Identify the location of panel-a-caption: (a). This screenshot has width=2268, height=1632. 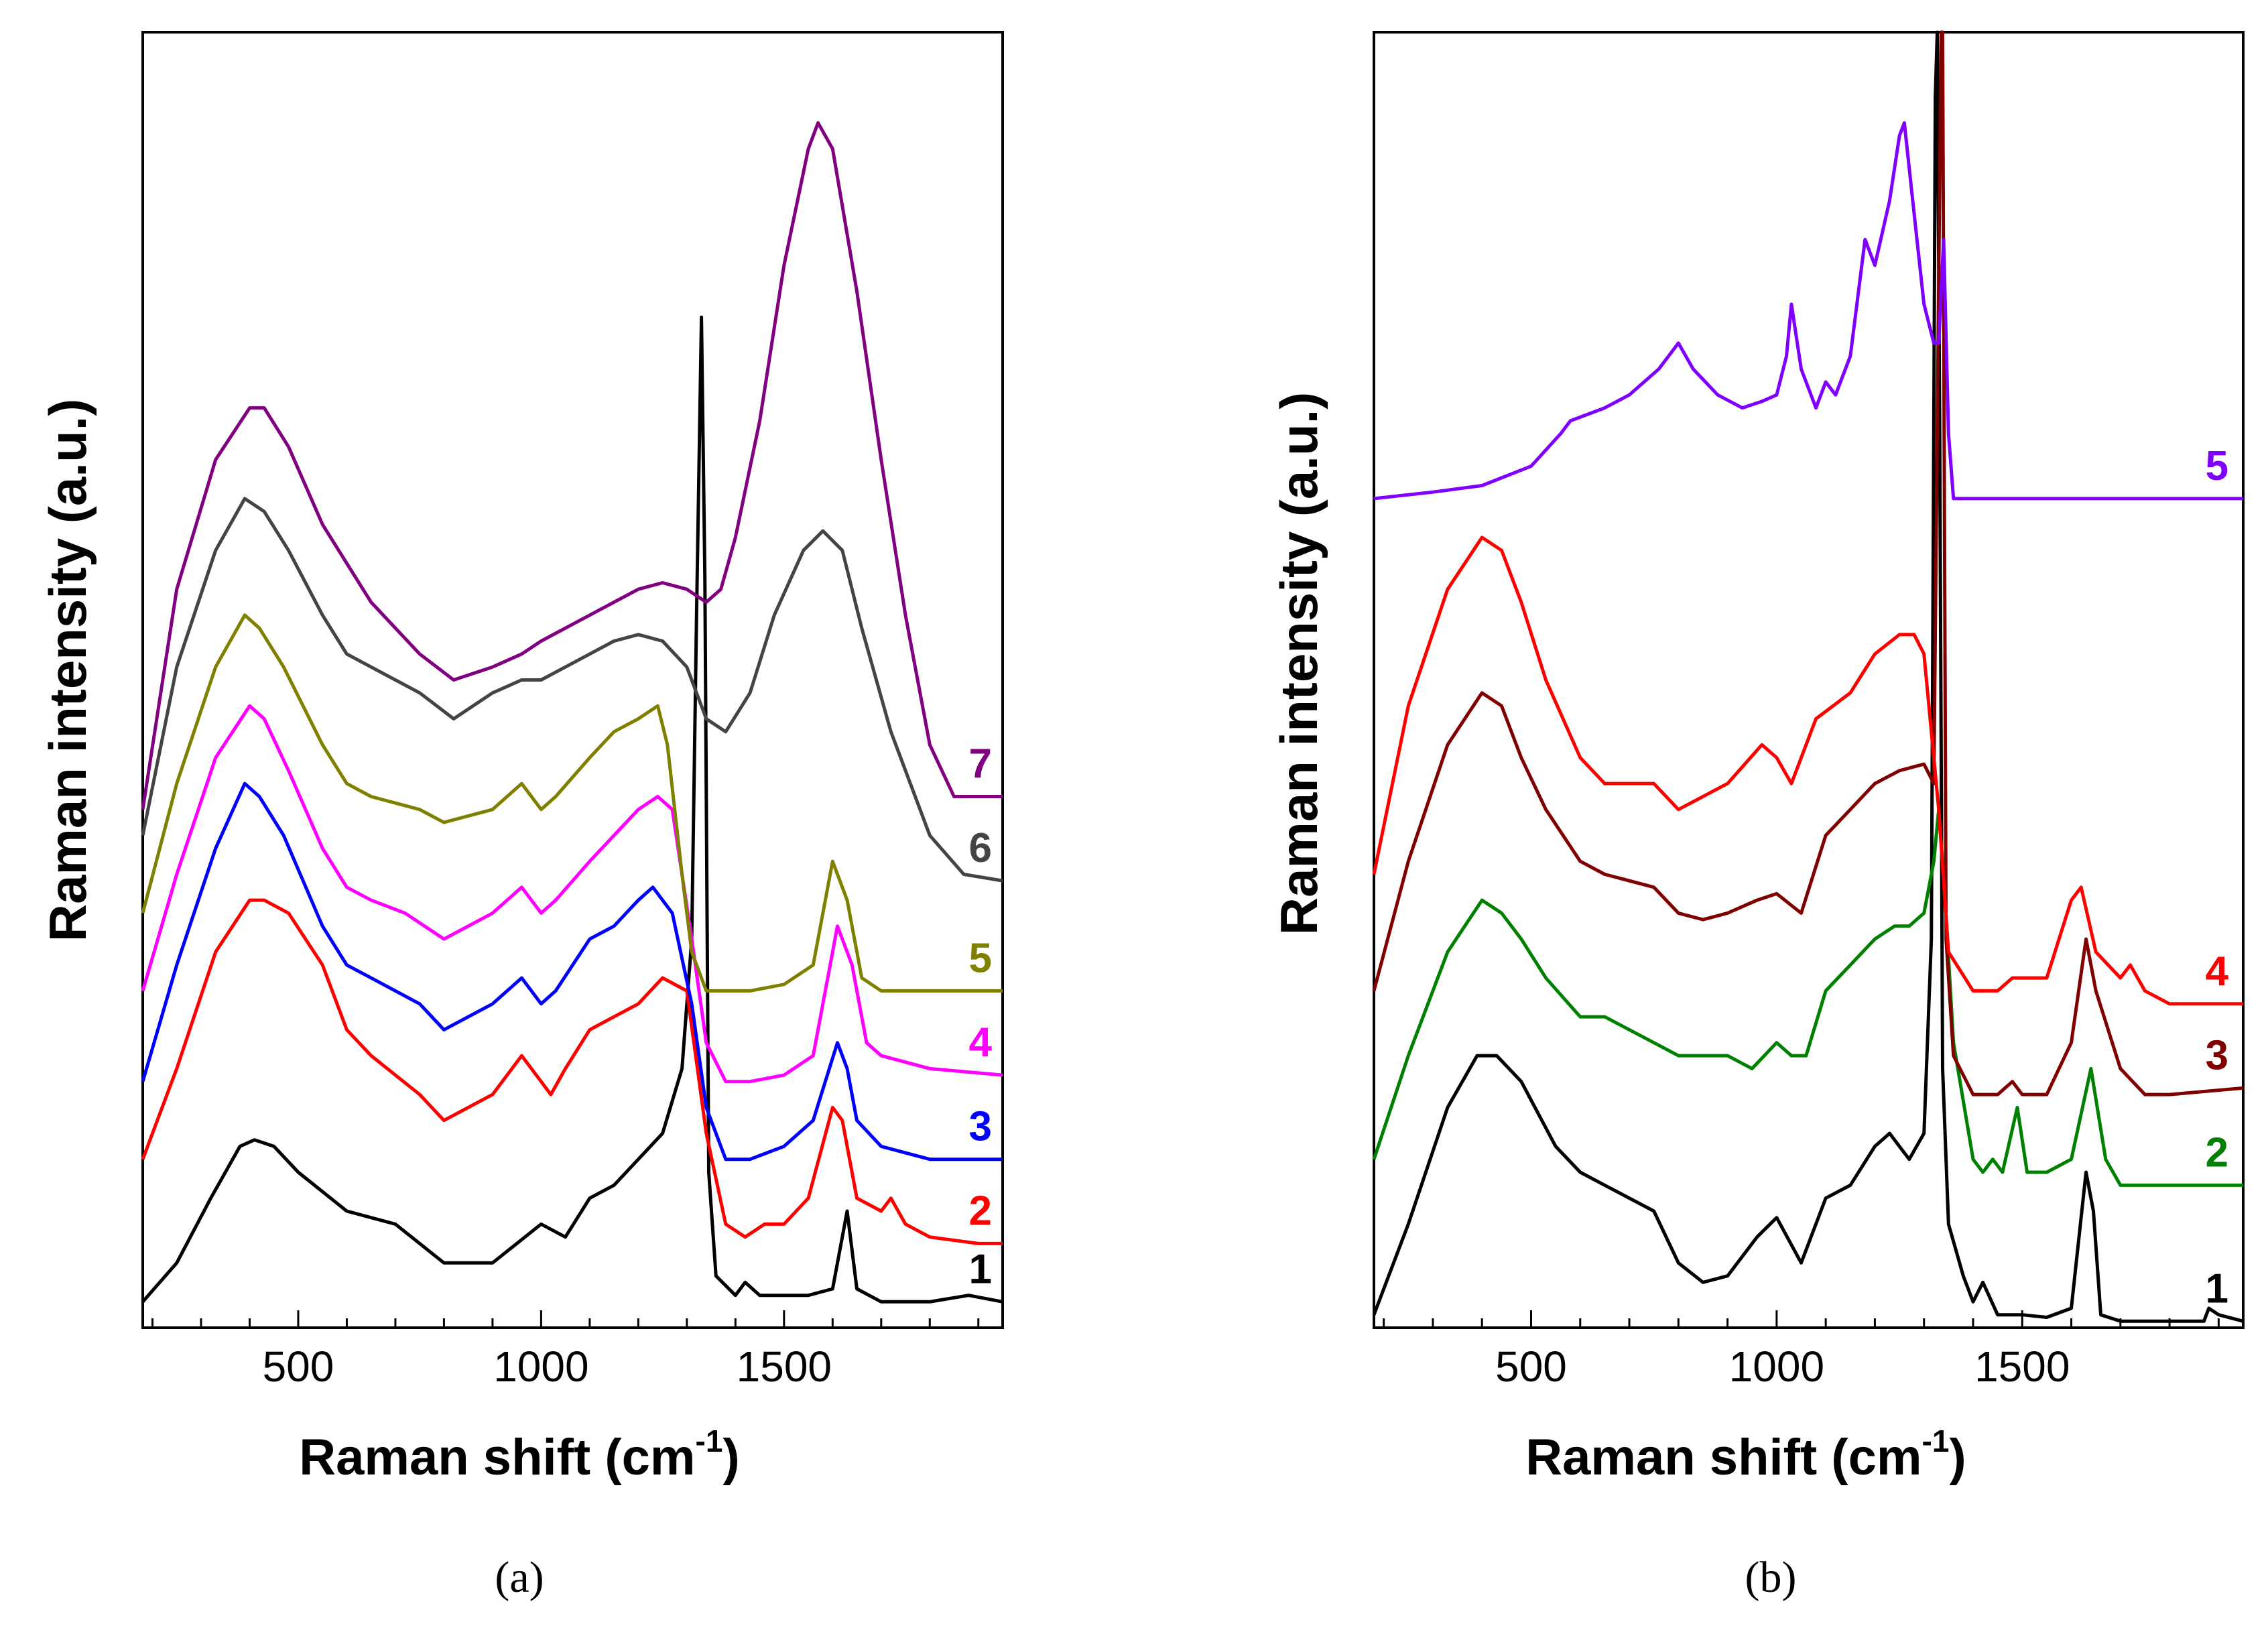
(519, 1577).